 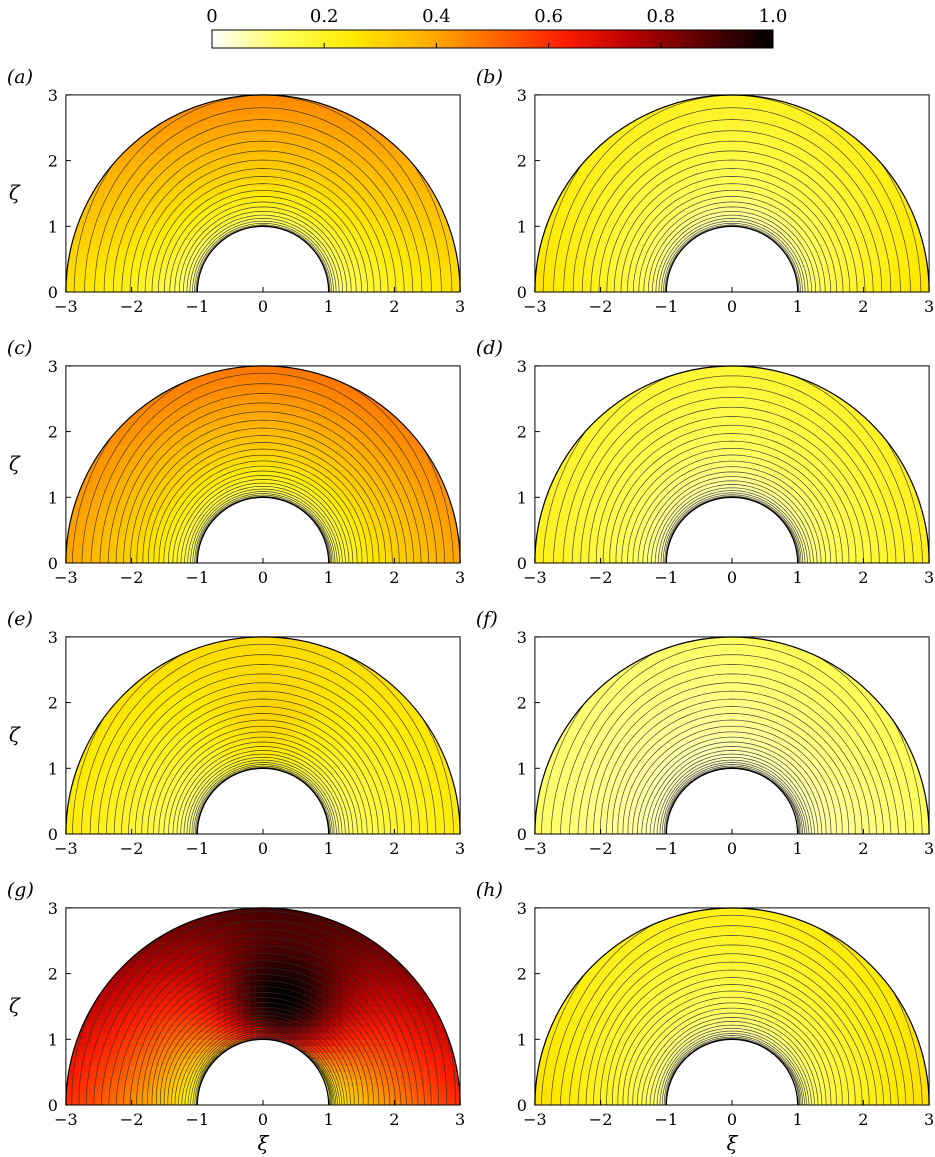 I want to click on panel-label: (a), so click(x=20, y=77).